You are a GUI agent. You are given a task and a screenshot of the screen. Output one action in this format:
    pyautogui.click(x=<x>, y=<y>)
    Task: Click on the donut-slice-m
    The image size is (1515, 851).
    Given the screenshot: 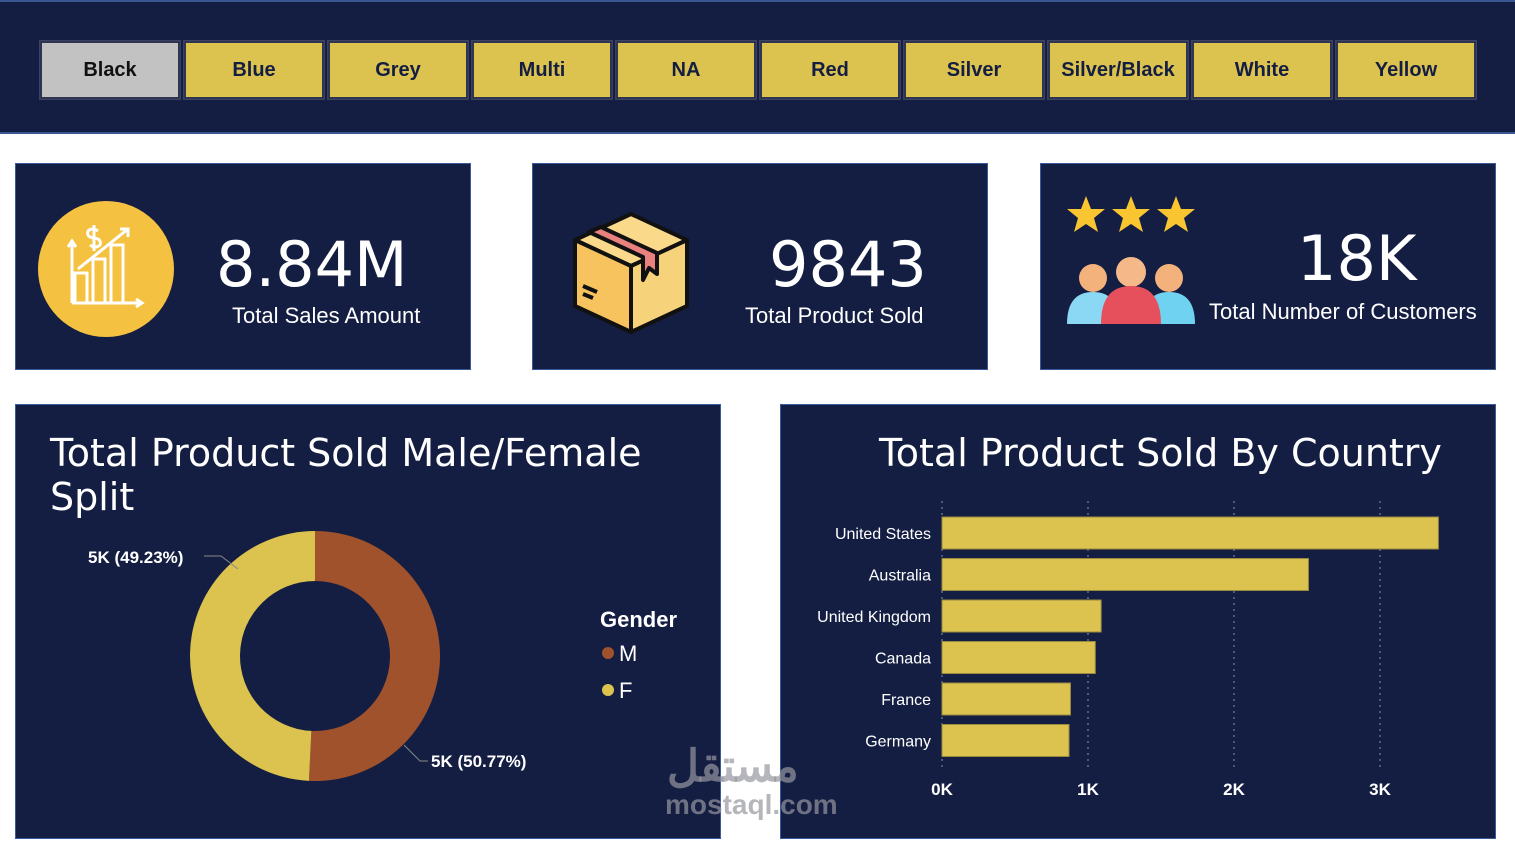 What is the action you would take?
    pyautogui.click(x=374, y=656)
    